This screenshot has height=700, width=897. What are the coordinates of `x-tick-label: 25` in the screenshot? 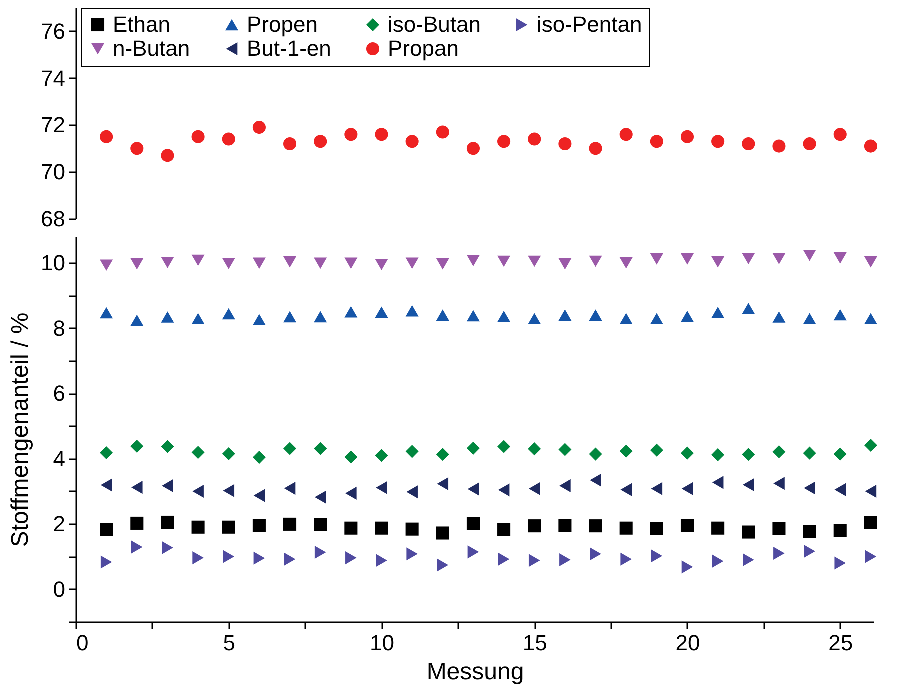 It's located at (841, 643).